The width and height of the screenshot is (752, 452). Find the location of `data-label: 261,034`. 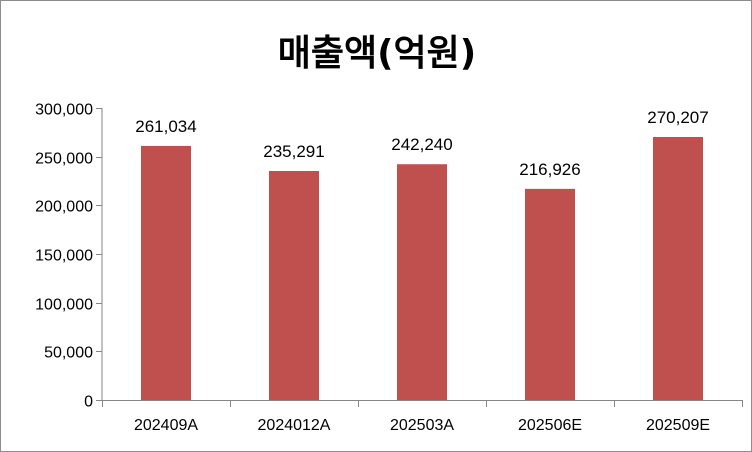

data-label: 261,034 is located at coordinates (165, 126).